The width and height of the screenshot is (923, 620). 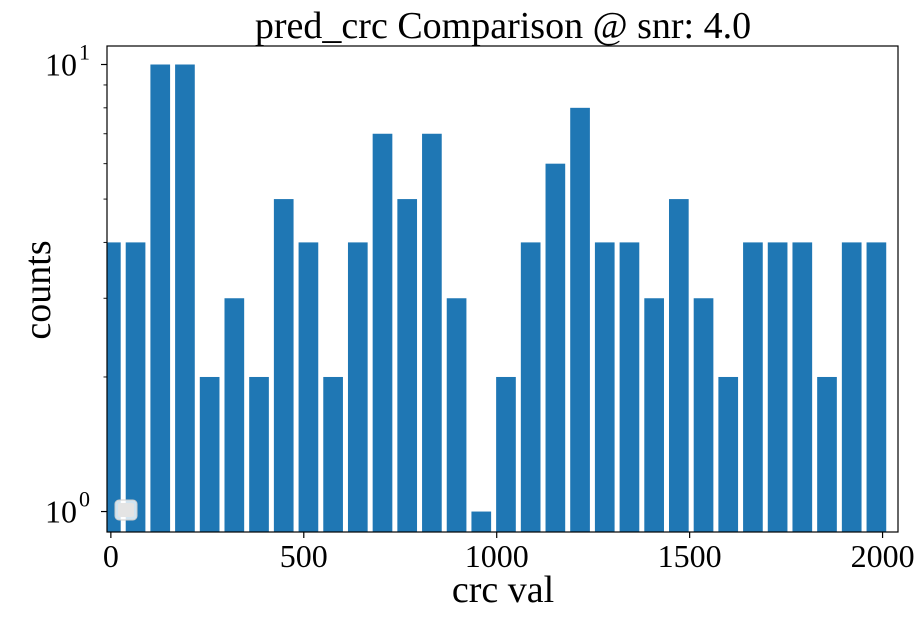 I want to click on x-axis: 0 500 1000 1500 2000, so click(x=509, y=553).